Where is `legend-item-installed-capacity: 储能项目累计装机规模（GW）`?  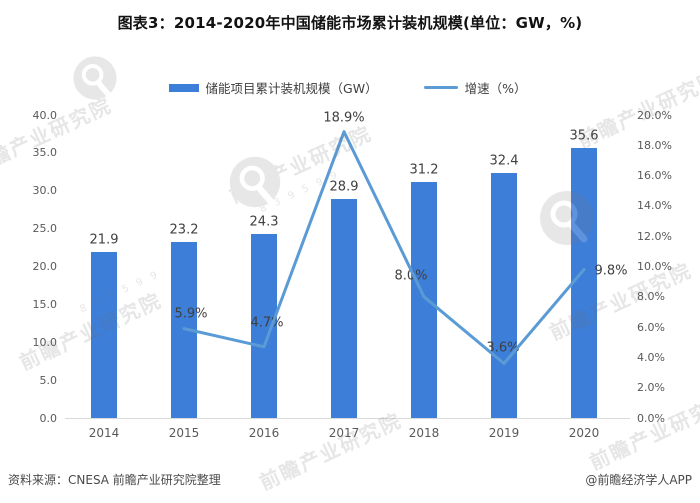 legend-item-installed-capacity: 储能项目累计装机规模（GW） is located at coordinates (273, 87).